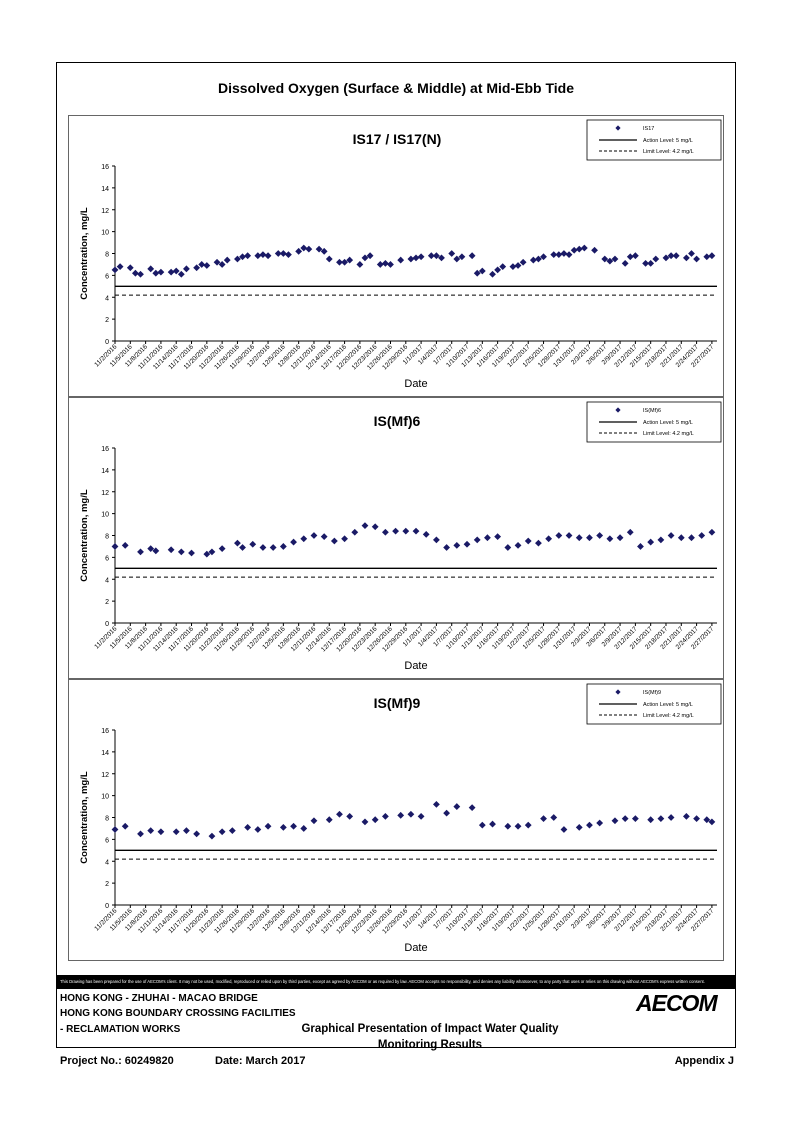  What do you see at coordinates (648, 129) in the screenshot?
I see `legend-series-label: IS17` at bounding box center [648, 129].